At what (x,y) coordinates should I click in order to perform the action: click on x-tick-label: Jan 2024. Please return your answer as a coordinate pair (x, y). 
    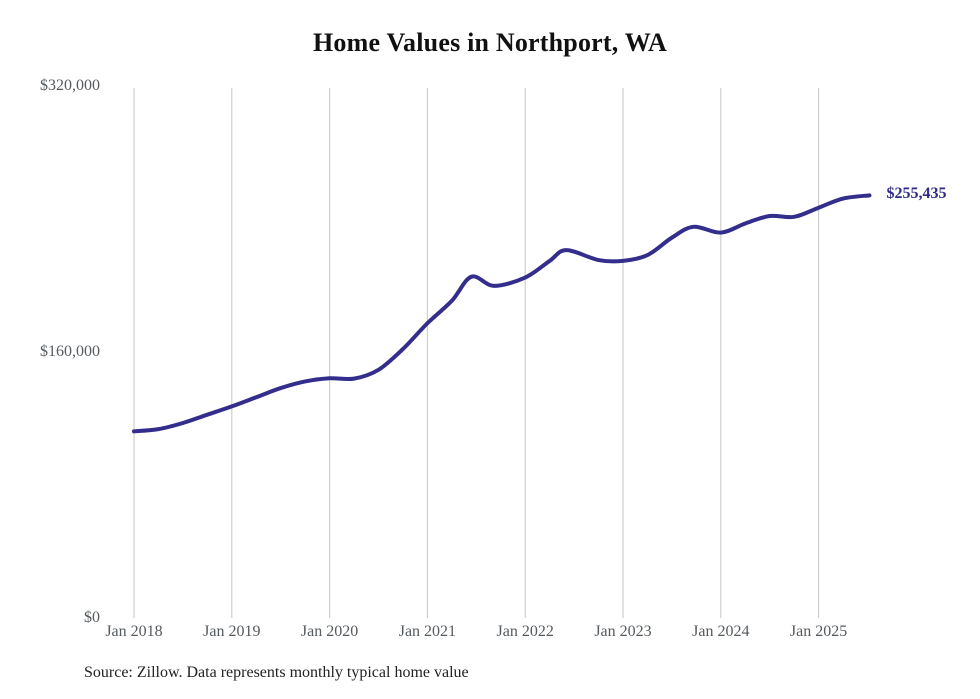
    Looking at the image, I should click on (721, 631).